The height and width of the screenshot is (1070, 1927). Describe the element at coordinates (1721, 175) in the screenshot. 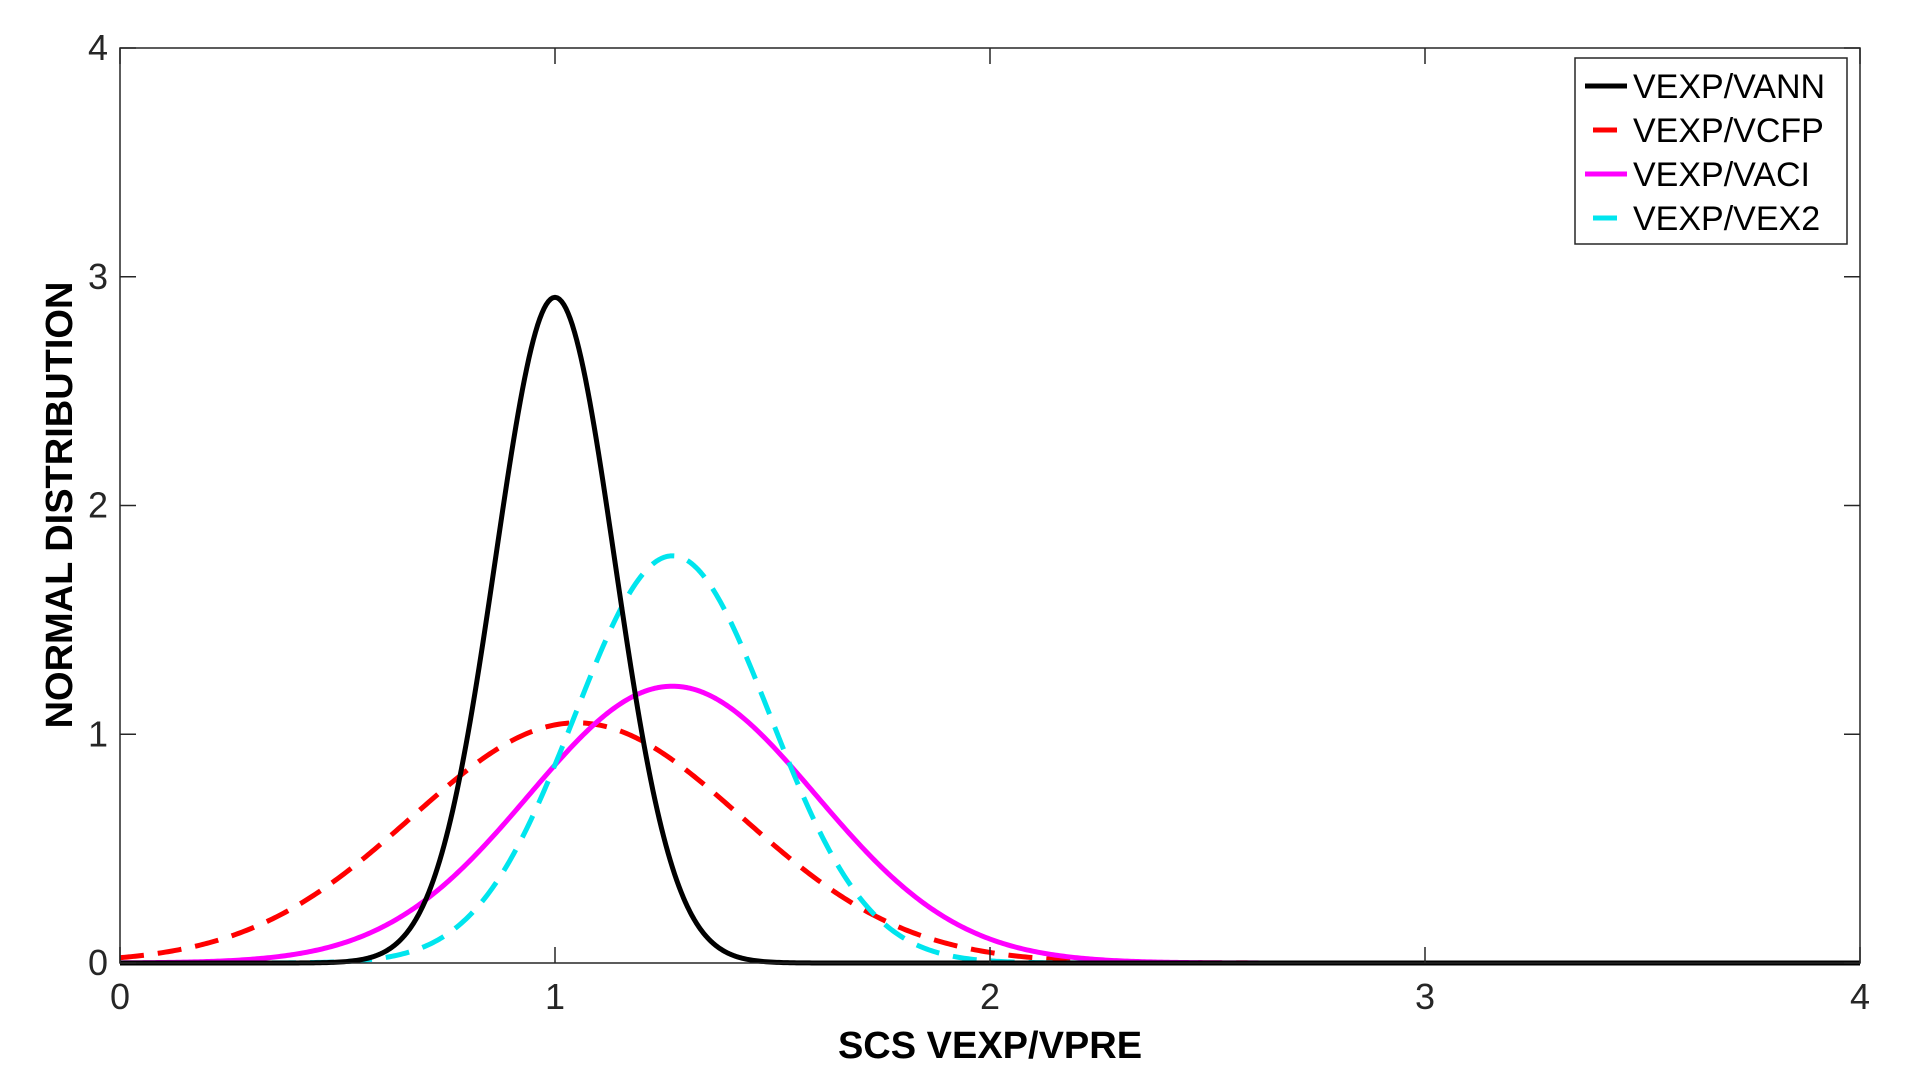

I see `legend-label: VEXP/VACI` at that location.